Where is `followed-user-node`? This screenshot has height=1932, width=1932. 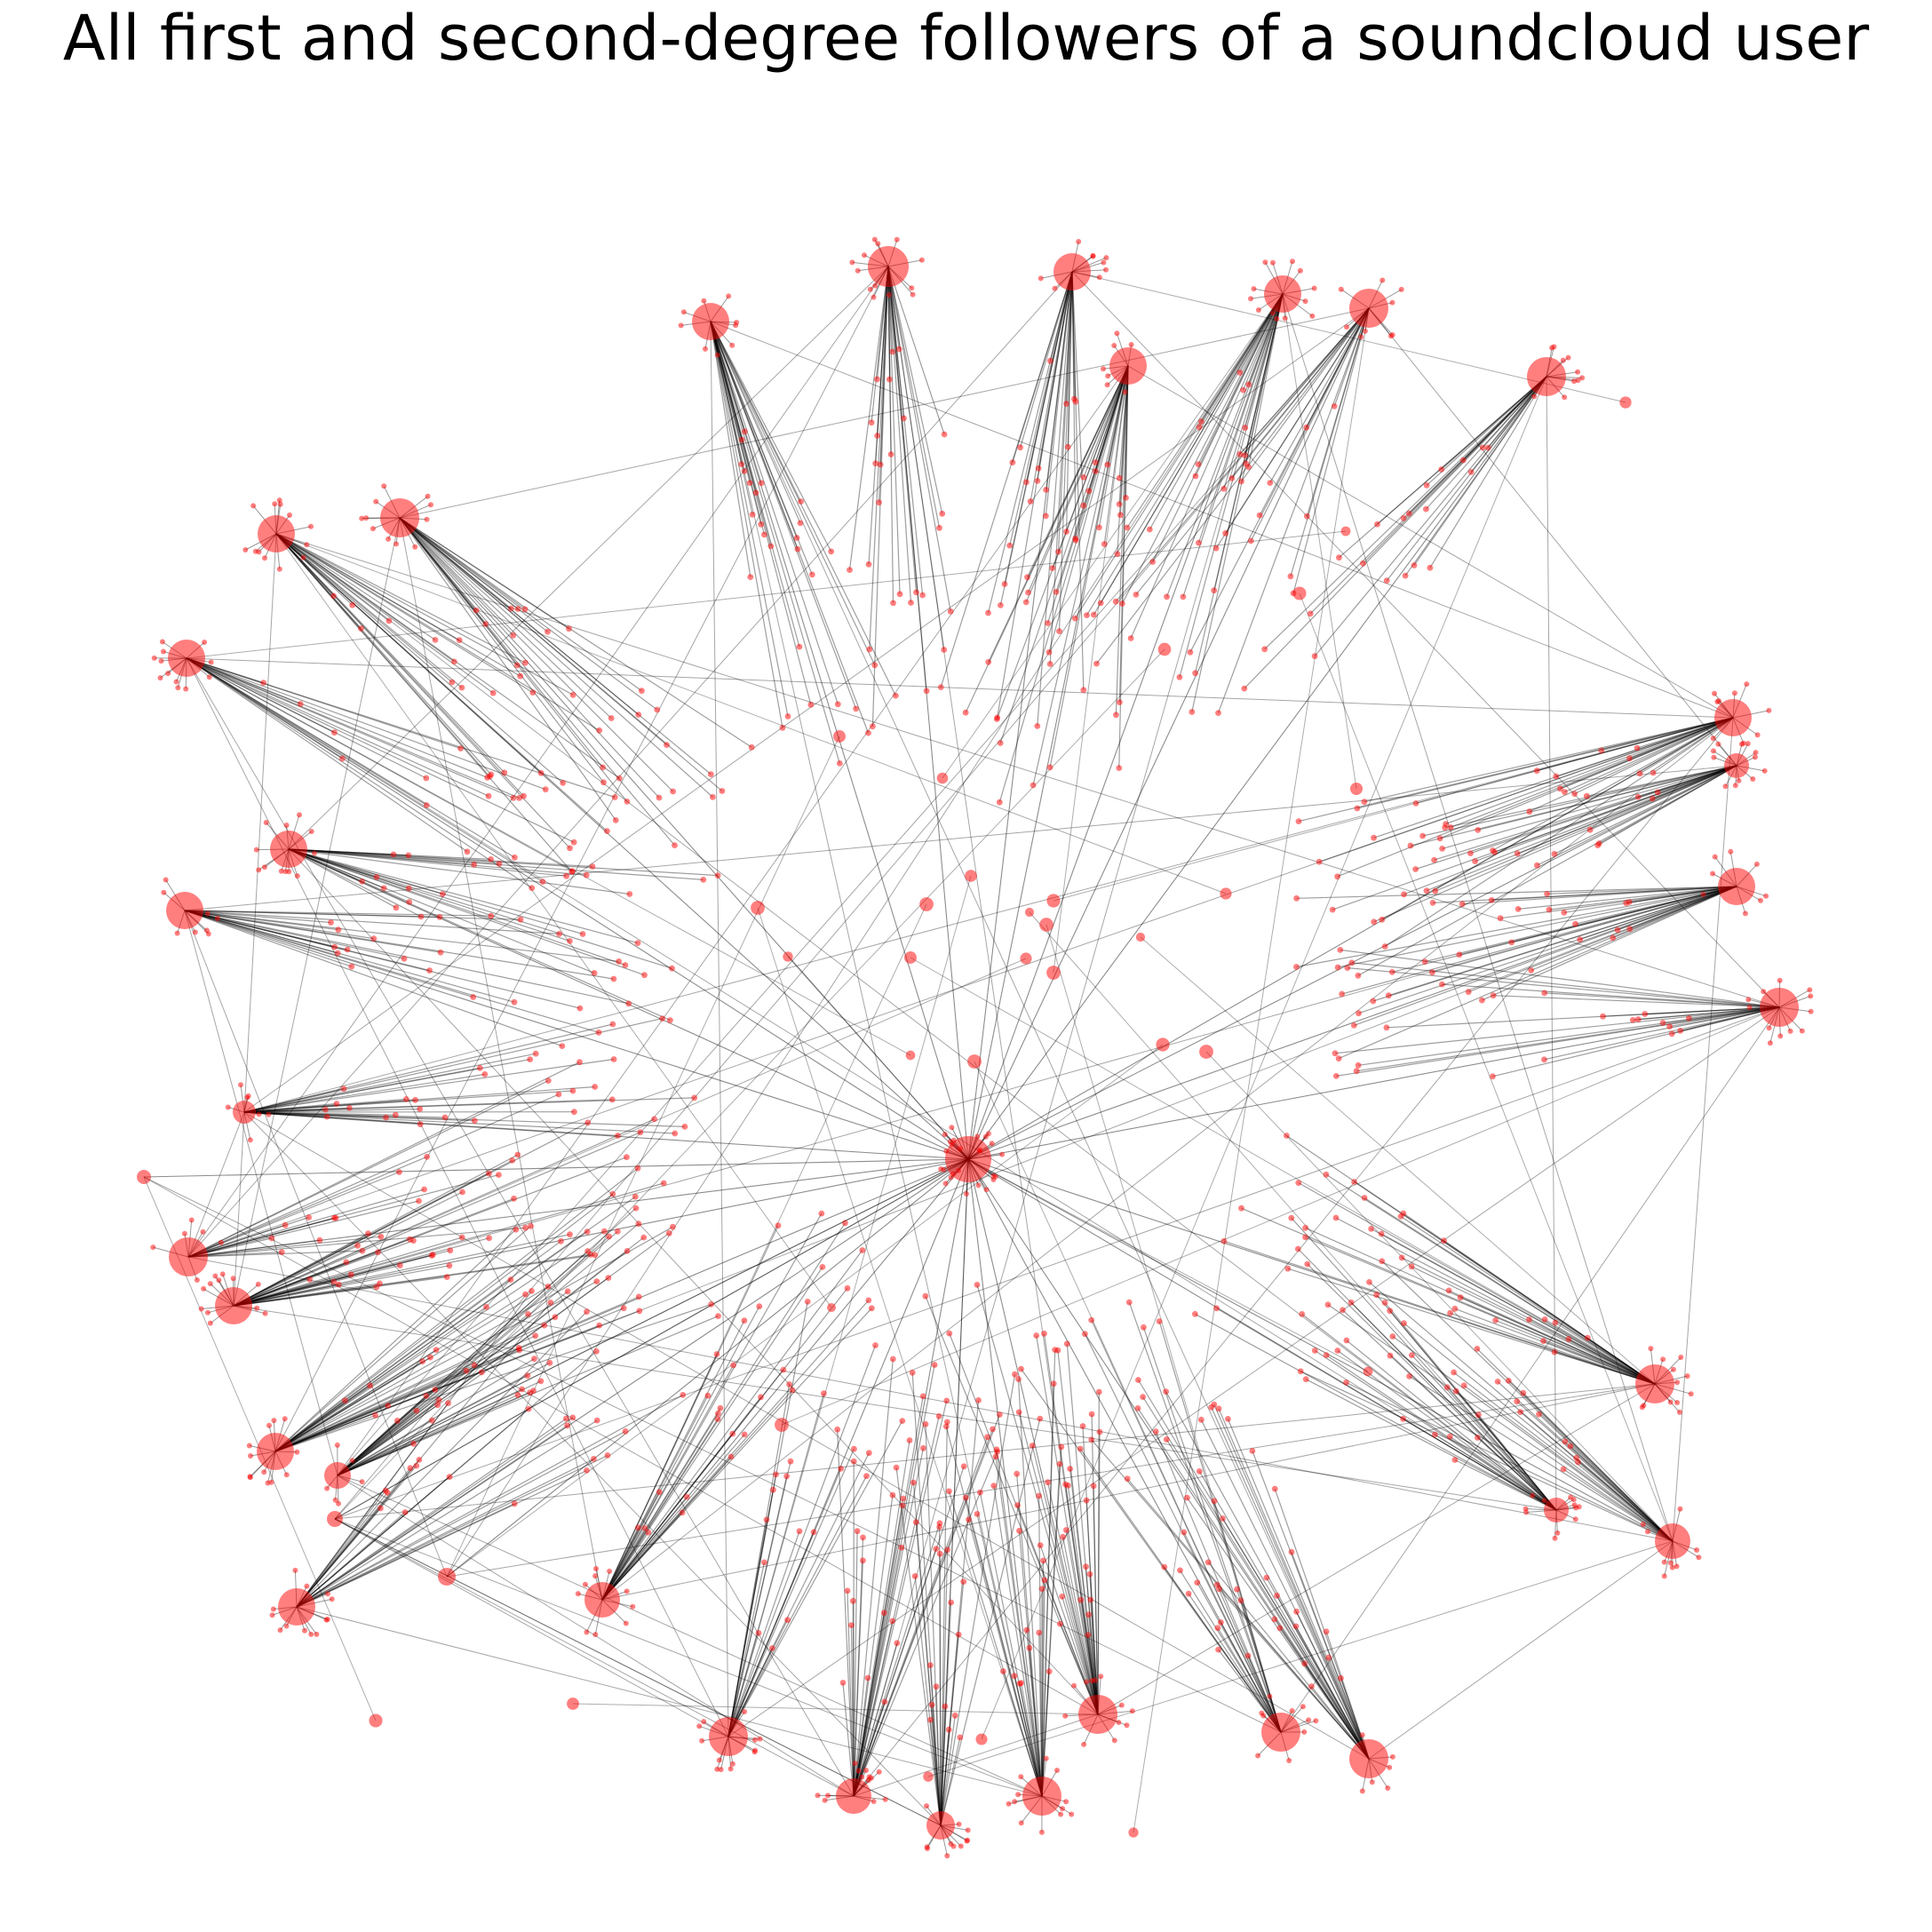
followed-user-node is located at coordinates (1072, 271).